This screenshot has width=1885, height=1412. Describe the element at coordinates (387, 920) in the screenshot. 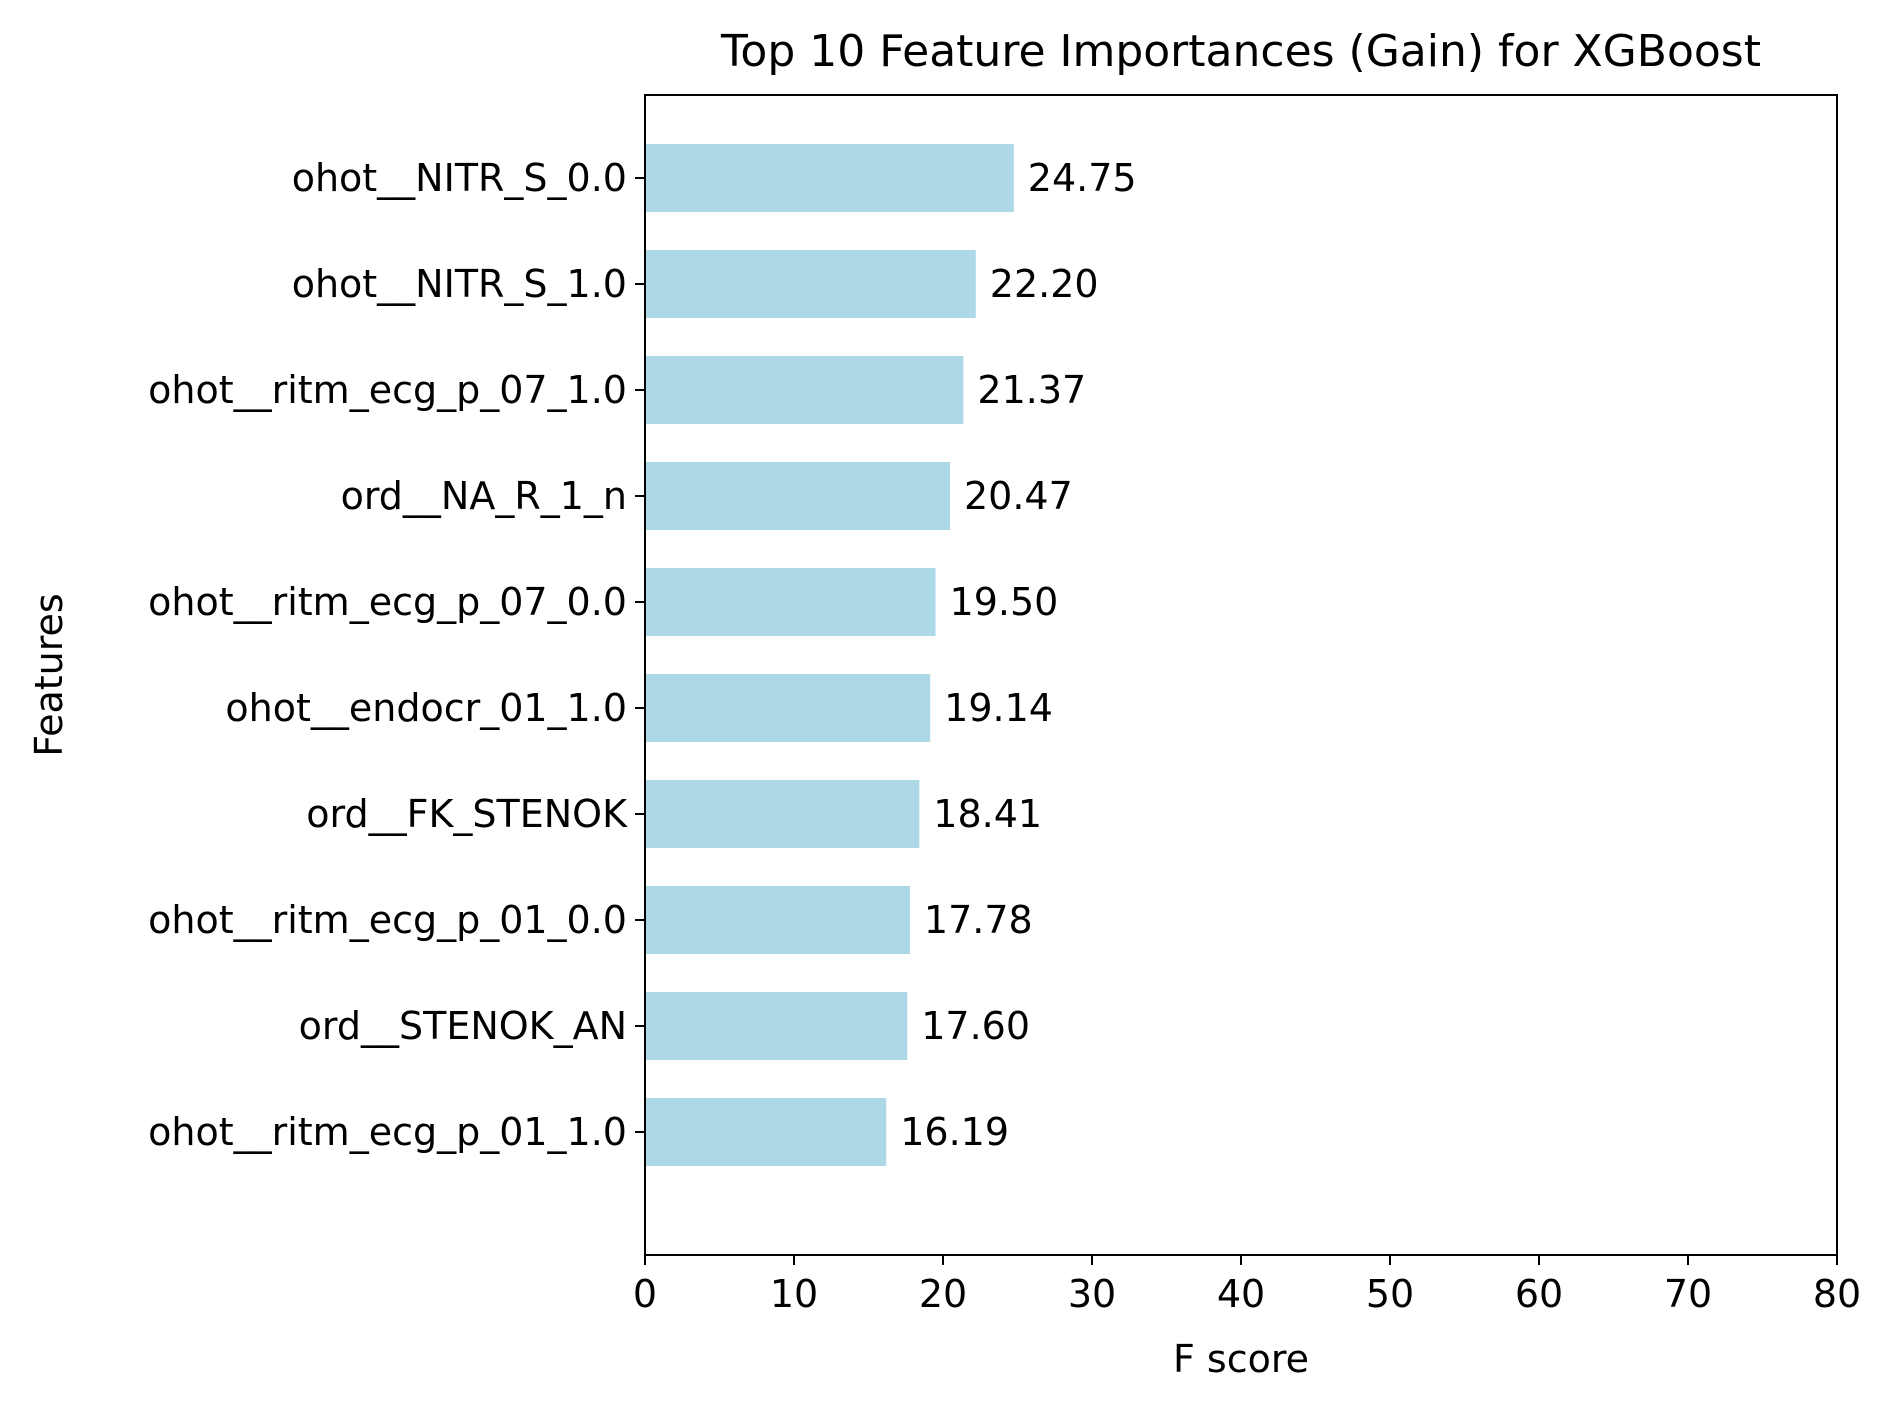

I see `y-tick-label-7: ohot__ritm_ecg_p_01_0.0` at that location.